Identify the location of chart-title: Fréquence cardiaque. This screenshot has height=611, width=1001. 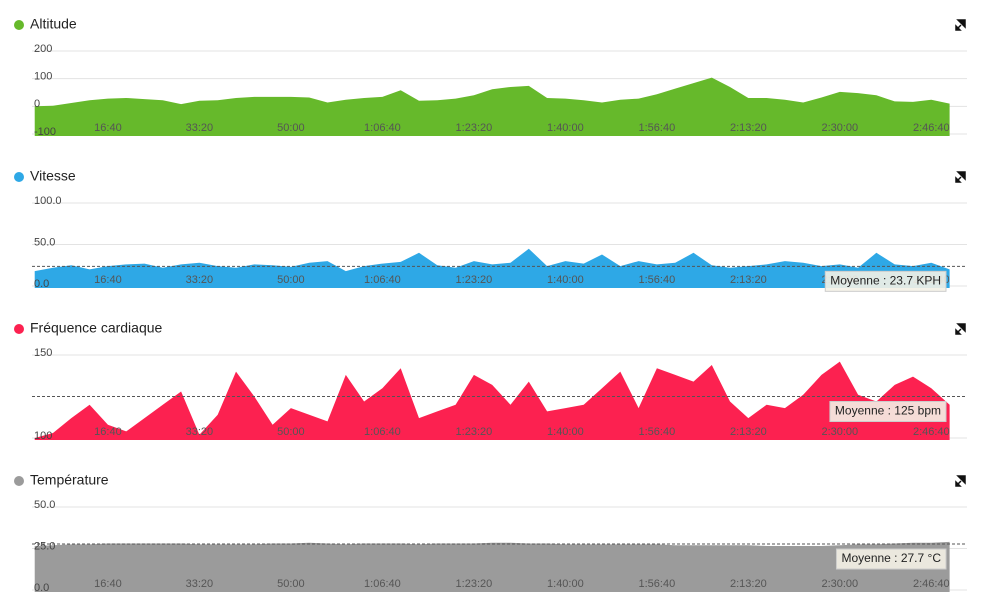
(96, 328).